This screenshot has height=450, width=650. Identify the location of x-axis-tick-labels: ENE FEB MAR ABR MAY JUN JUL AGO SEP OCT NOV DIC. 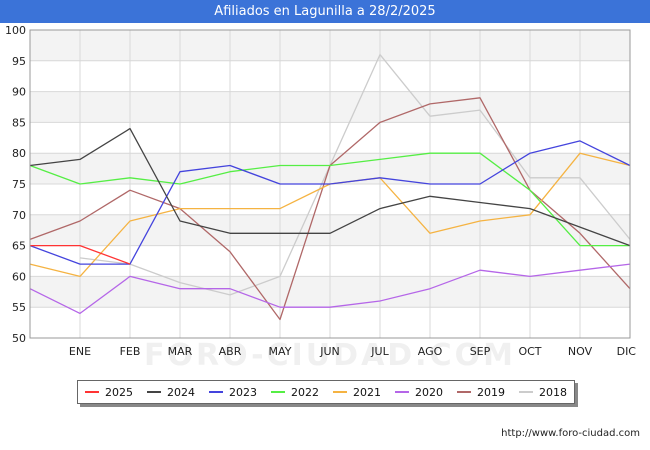
(352, 351).